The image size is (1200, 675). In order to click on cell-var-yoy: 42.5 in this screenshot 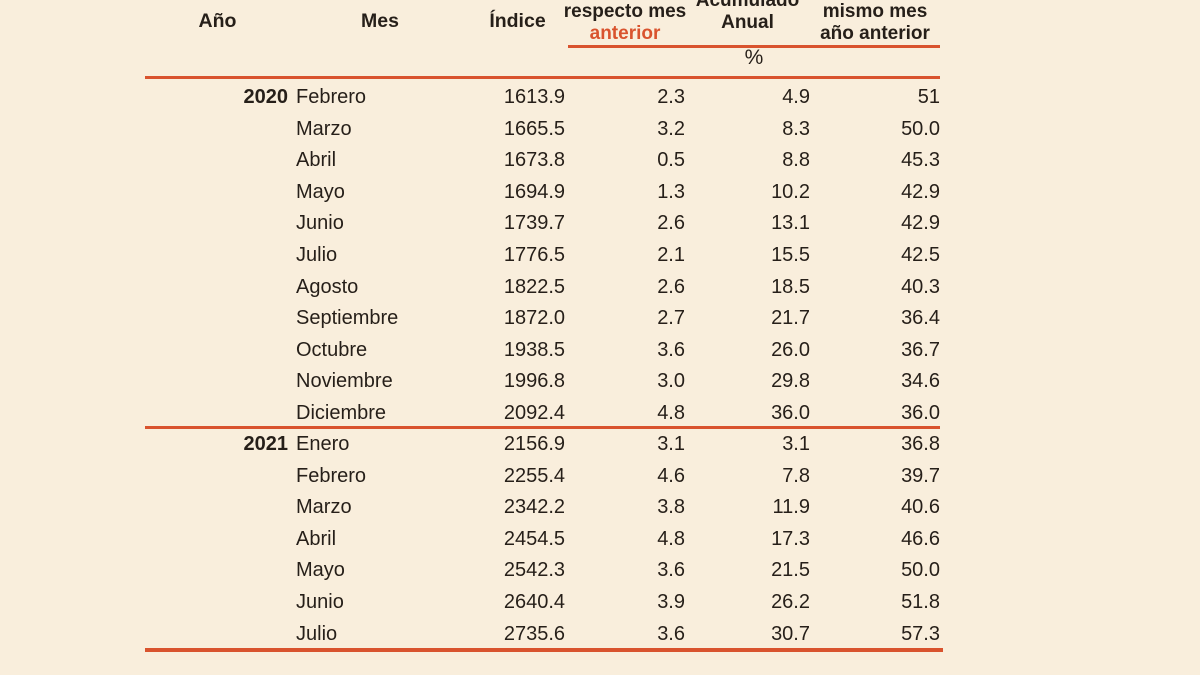, I will do `click(920, 255)`.